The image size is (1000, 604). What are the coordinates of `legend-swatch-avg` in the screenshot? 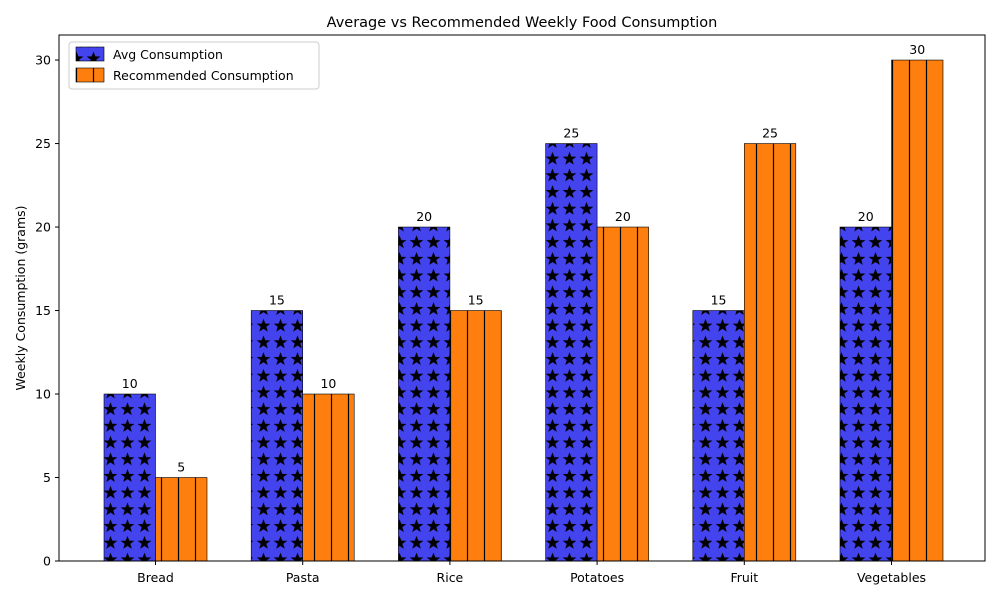 It's located at (90, 54).